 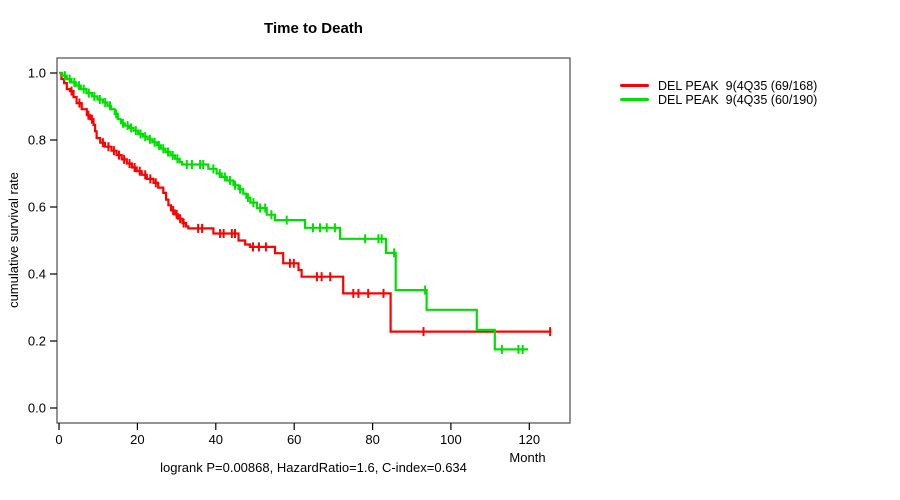 I want to click on x-axis-tick-label: 40, so click(x=216, y=439).